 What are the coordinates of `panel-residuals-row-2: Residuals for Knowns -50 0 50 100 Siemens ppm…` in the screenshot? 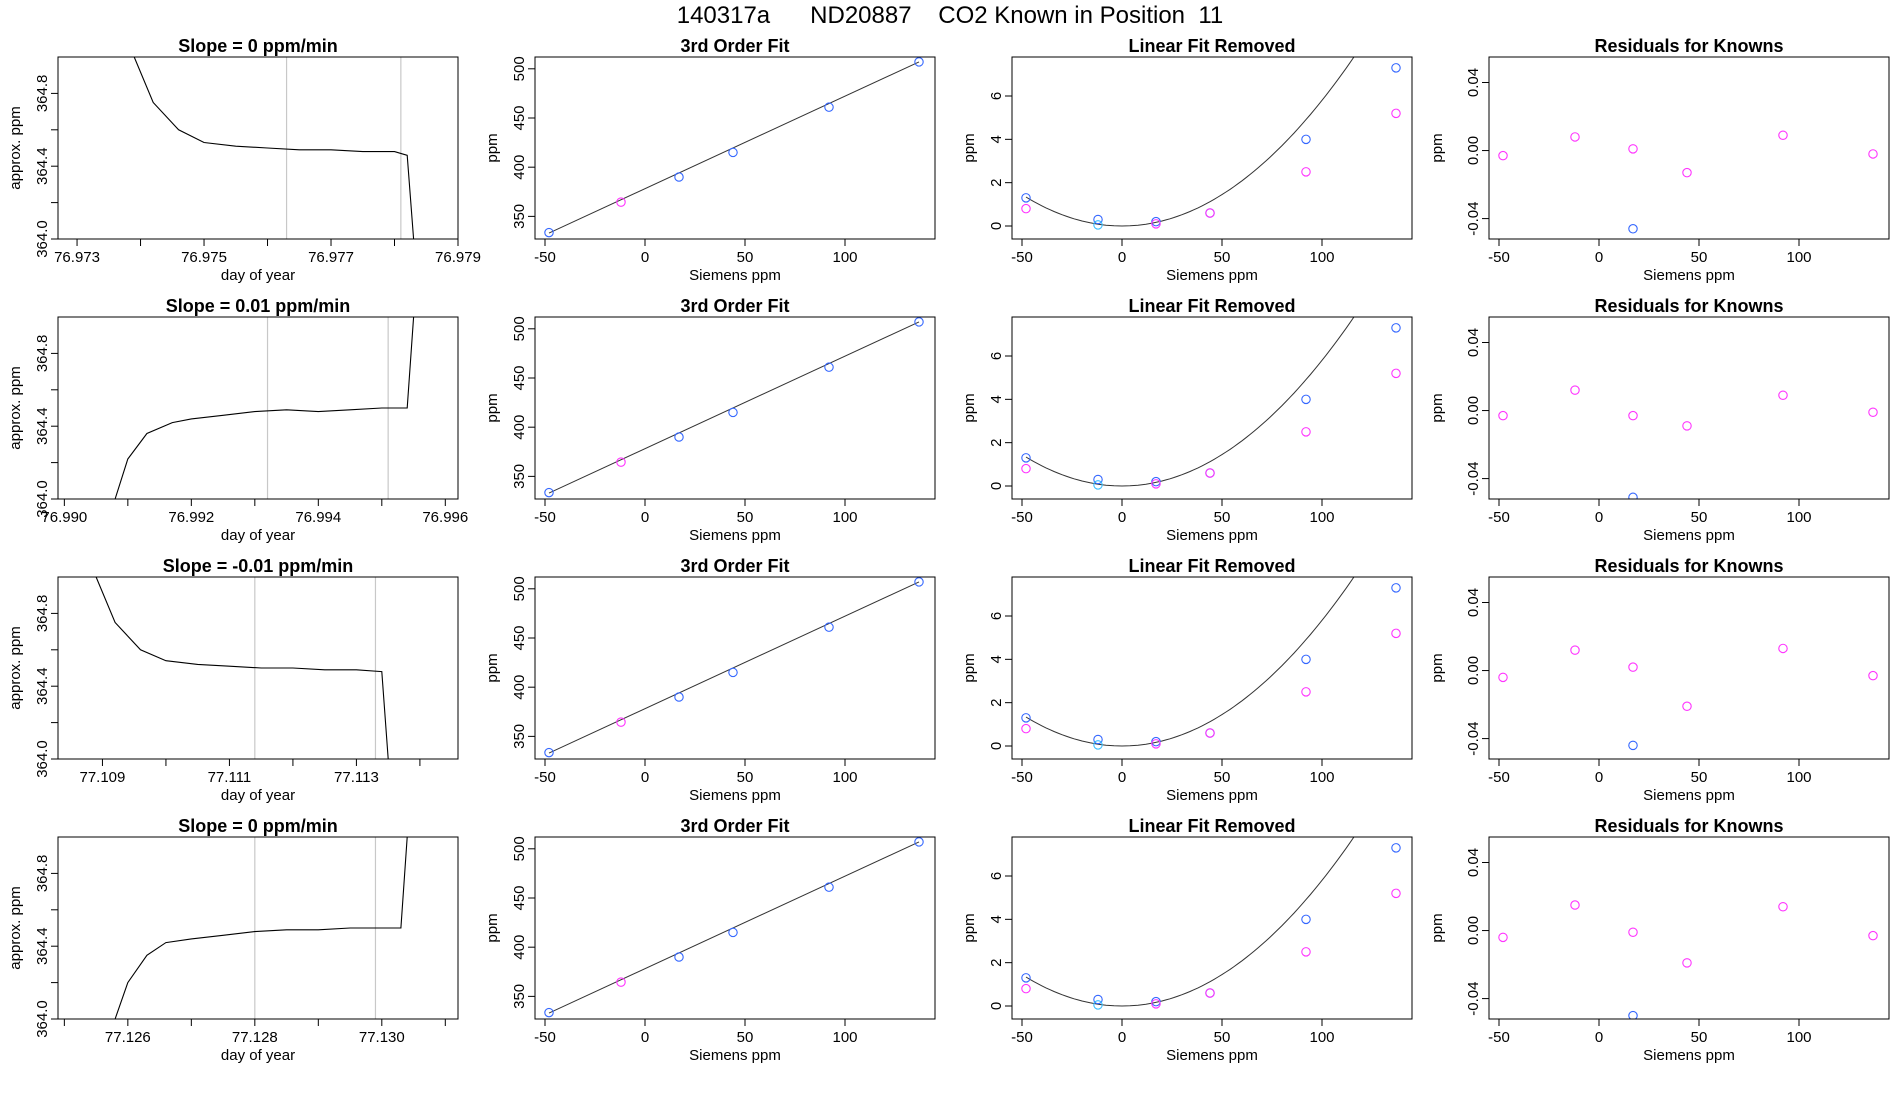 It's located at (1659, 420).